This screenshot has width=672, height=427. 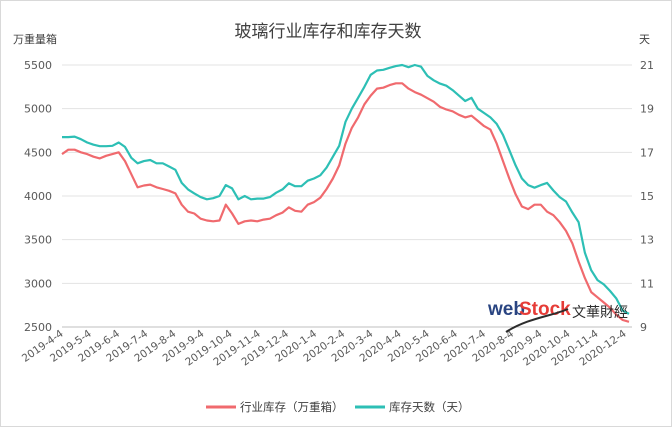 I want to click on y-left-tick-label: 3000, so click(x=38, y=283).